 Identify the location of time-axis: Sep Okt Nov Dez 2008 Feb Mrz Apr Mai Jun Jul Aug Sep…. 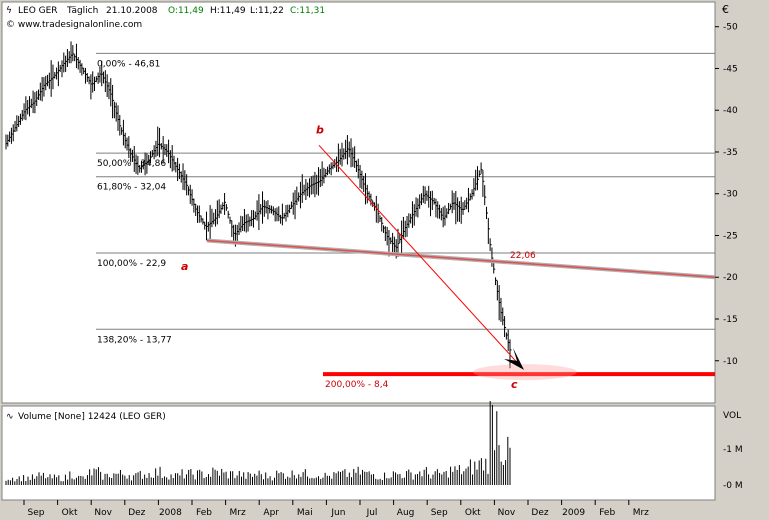
(336, 509).